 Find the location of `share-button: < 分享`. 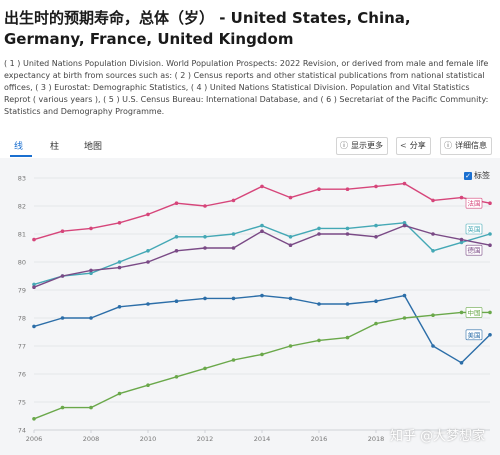

share-button: < 分享 is located at coordinates (413, 146).